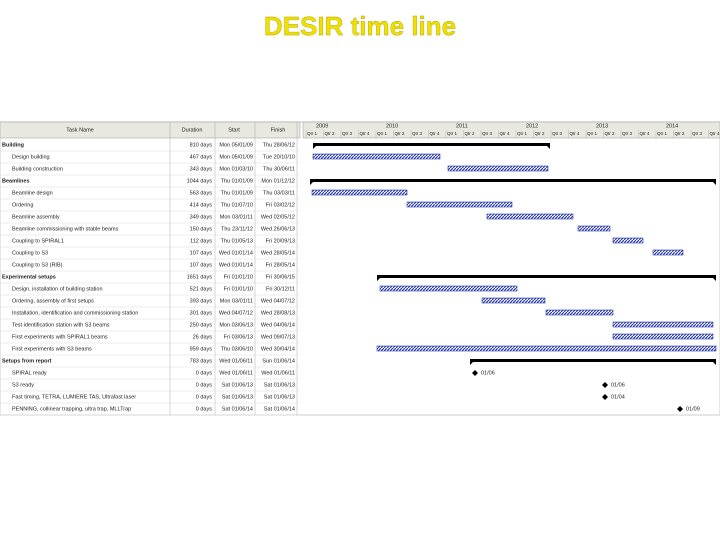 This screenshot has width=720, height=540. I want to click on task-name: Ordering, assembly of first setups, so click(53, 301).